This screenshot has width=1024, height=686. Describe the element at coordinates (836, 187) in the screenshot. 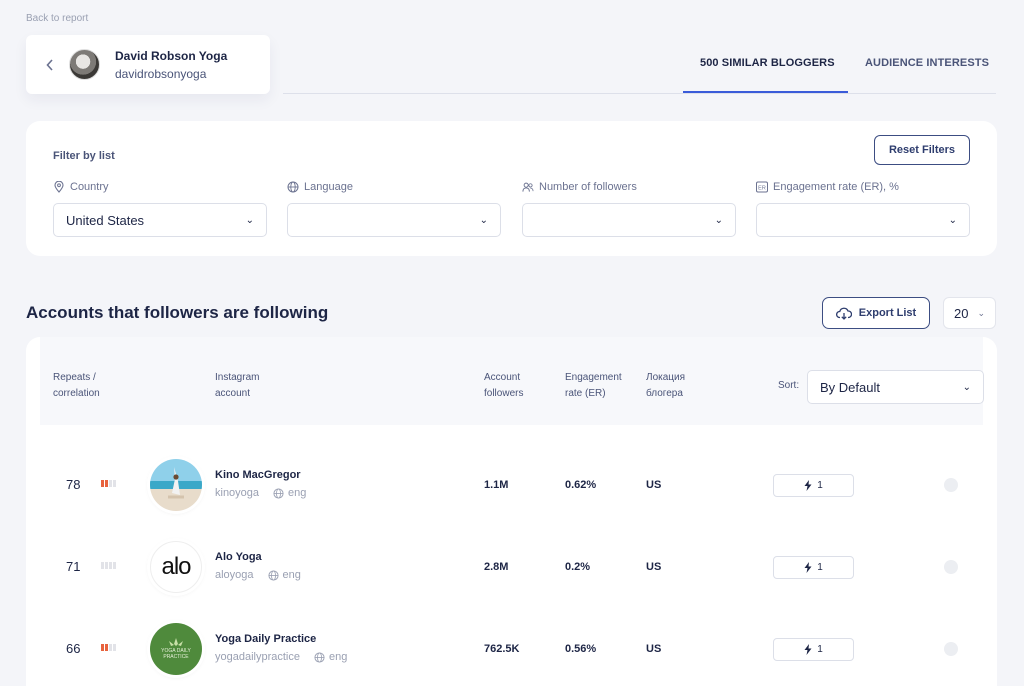

I see `er-filter-label: Engagement rate (ER), %` at that location.